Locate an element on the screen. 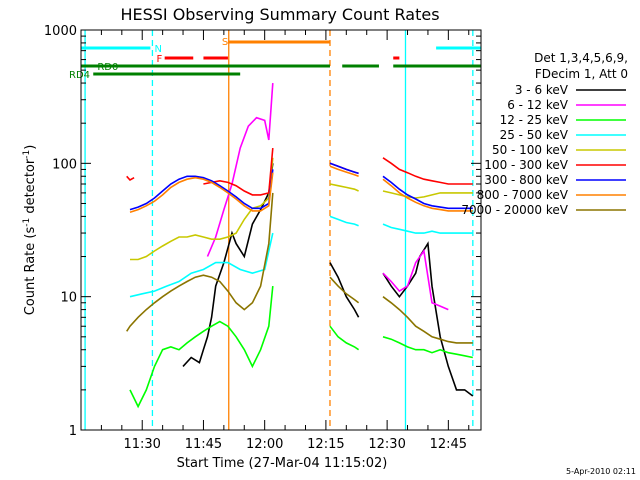 The height and width of the screenshot is (480, 640). legend-header-1: Det 1,3,4,5,6,9, is located at coordinates (581, 58).